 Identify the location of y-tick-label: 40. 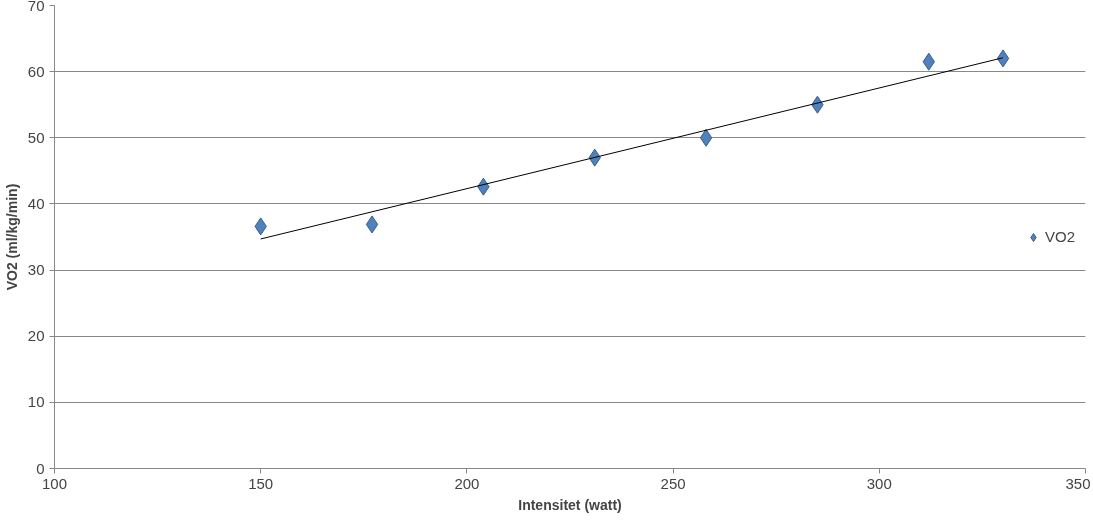
(36, 203).